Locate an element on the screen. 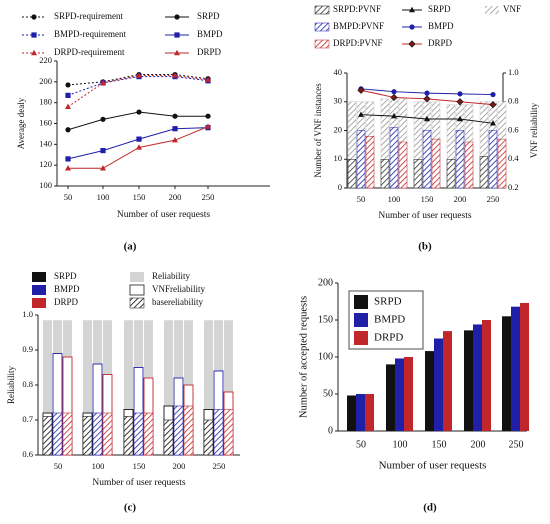 The width and height of the screenshot is (550, 524). c-x-axis-label: Number of user requests is located at coordinates (138, 482).